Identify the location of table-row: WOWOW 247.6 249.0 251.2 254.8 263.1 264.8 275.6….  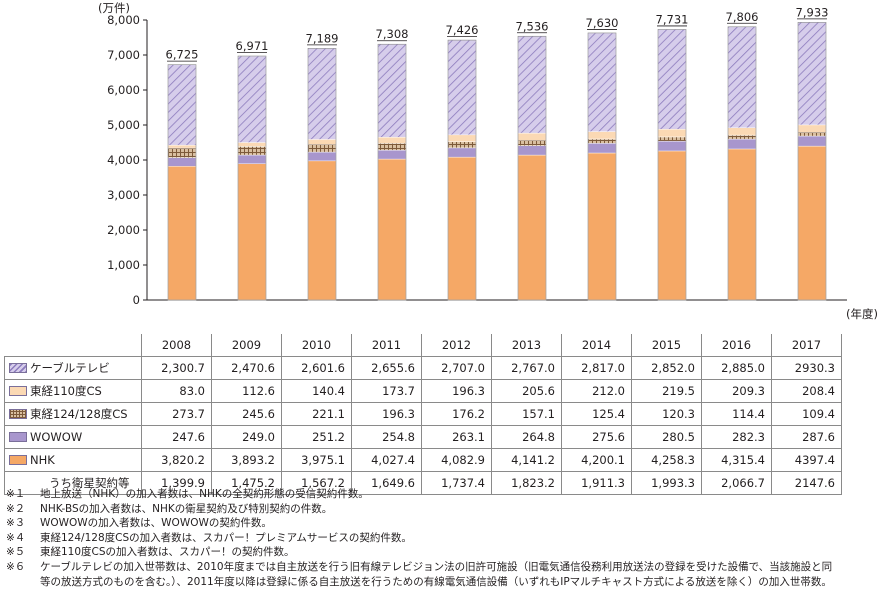
(423, 437).